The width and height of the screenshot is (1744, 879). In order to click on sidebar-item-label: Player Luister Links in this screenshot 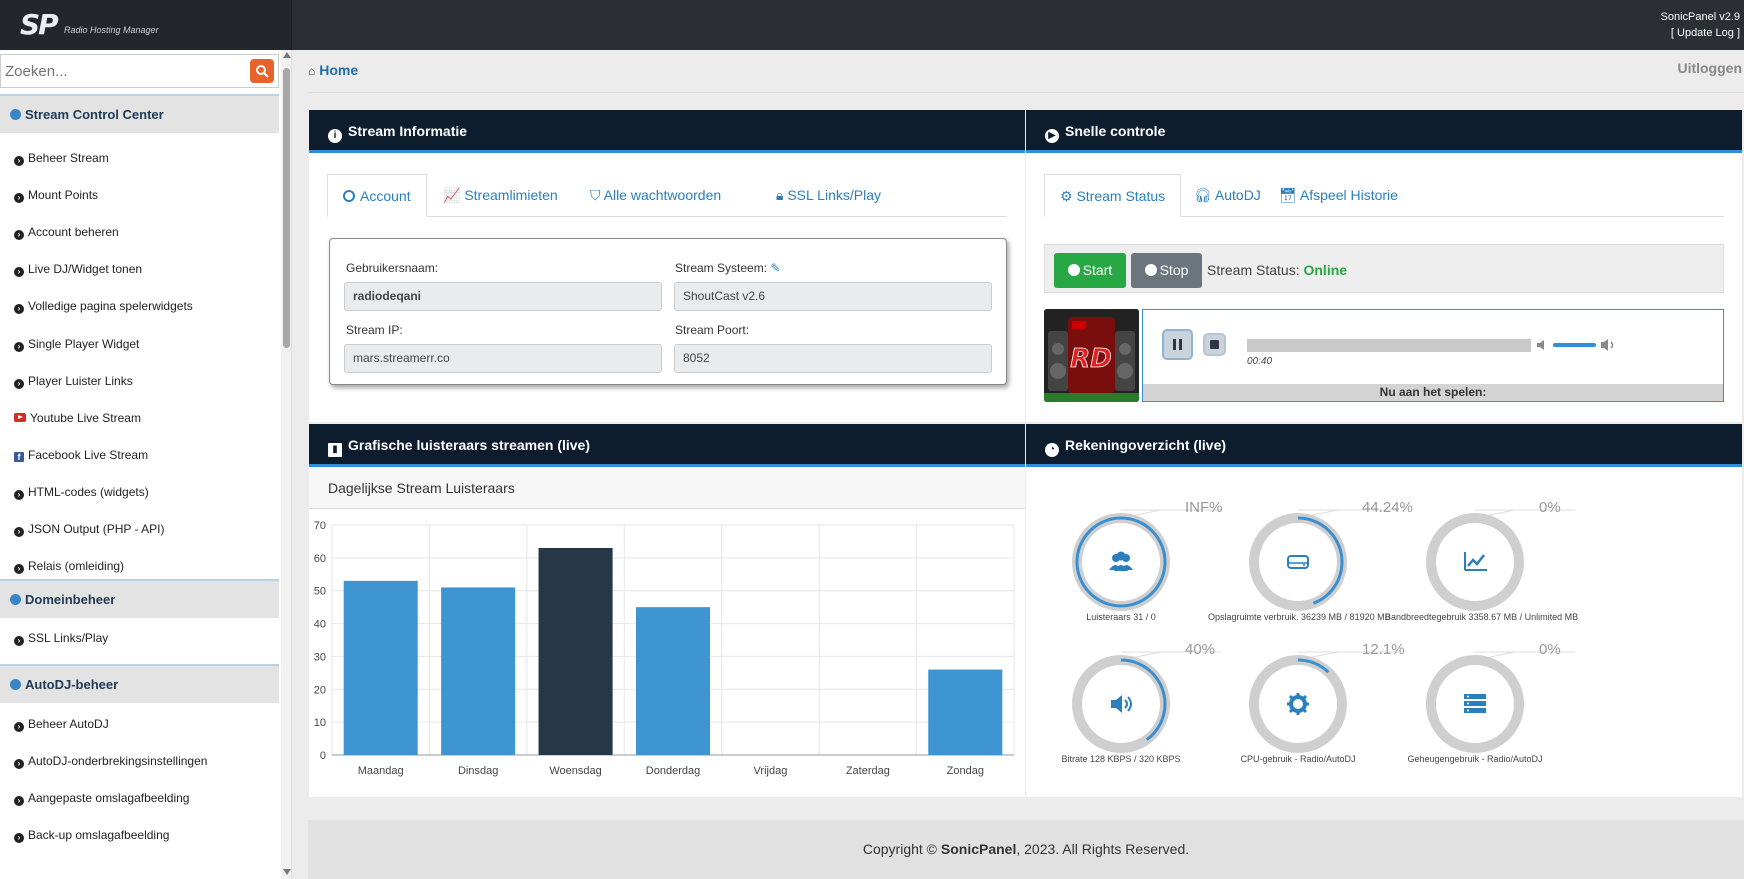, I will do `click(80, 381)`.